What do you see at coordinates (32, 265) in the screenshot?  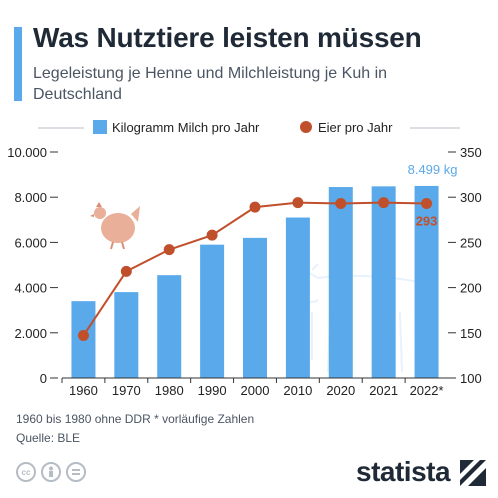 I see `left-axis: 0 2.000 4.000 6.000 8.000 10.000` at bounding box center [32, 265].